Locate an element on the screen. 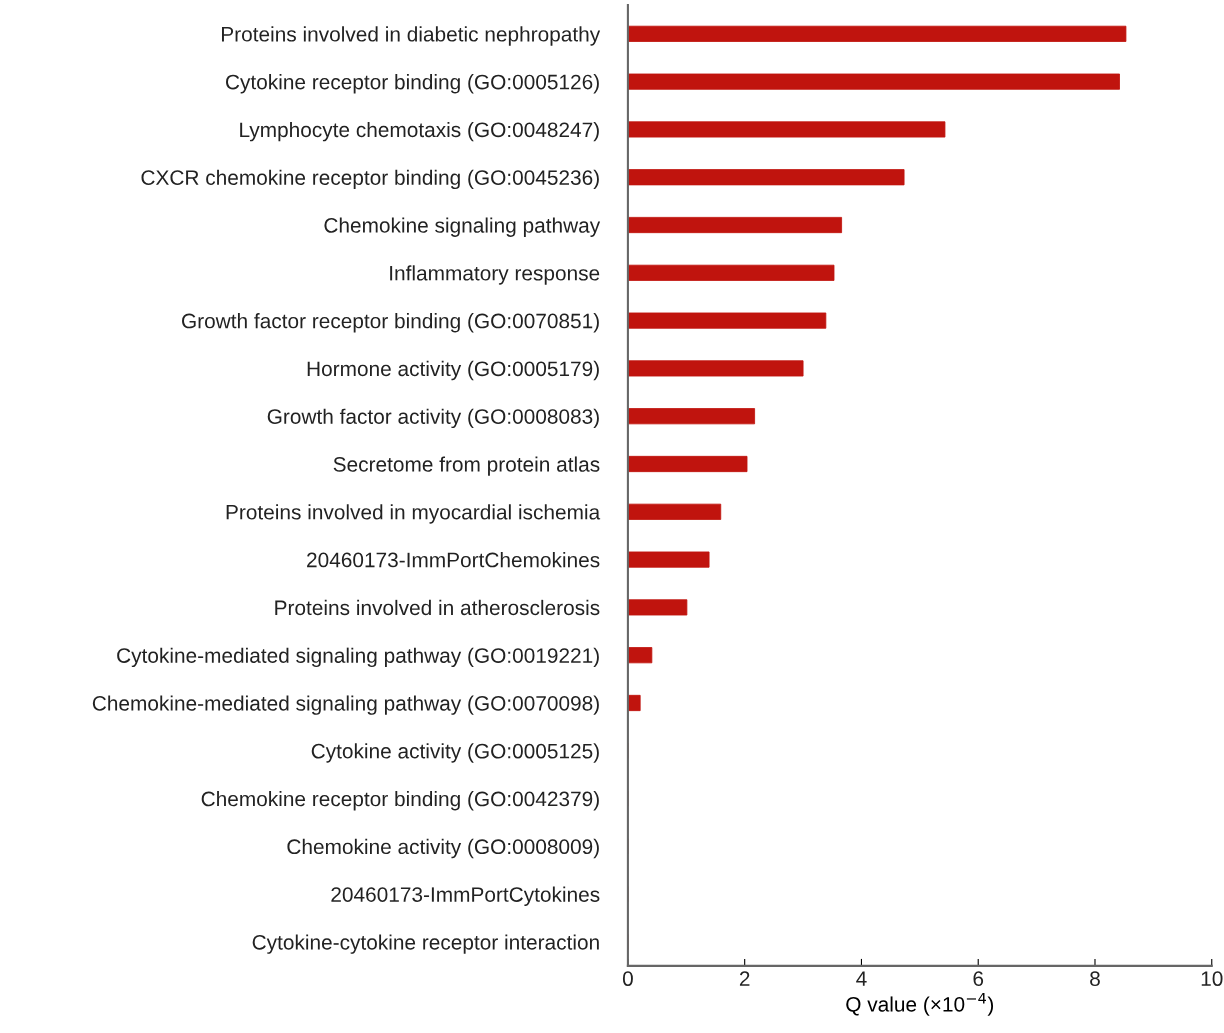  y-tick-label: Growth factor receptor binding (GO:0070851) is located at coordinates (390, 323).